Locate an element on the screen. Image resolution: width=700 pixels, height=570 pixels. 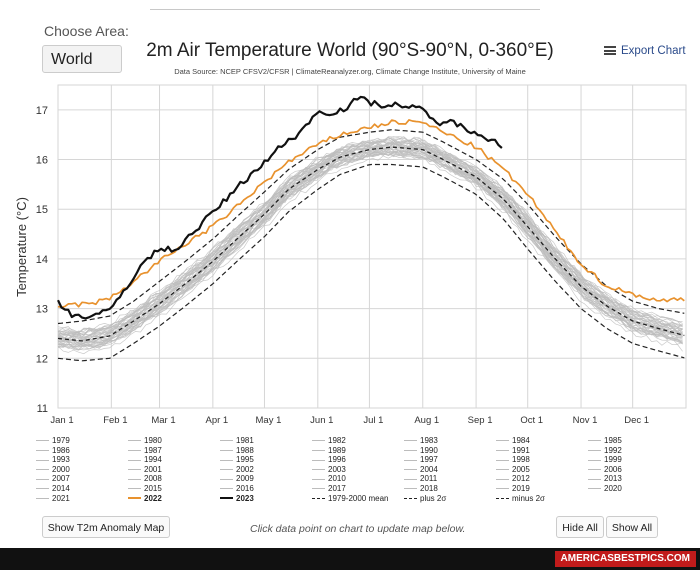
legend-item: 2023 is located at coordinates (237, 498).